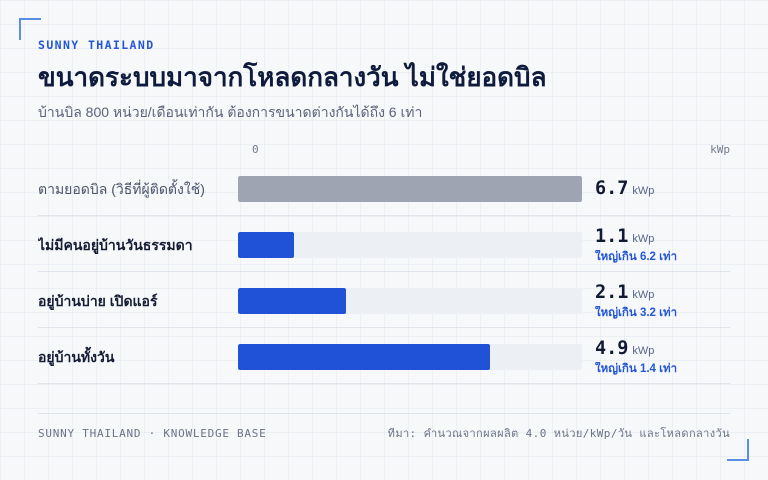 The width and height of the screenshot is (768, 480). What do you see at coordinates (255, 149) in the screenshot?
I see `axis-tick-label-zero: 0` at bounding box center [255, 149].